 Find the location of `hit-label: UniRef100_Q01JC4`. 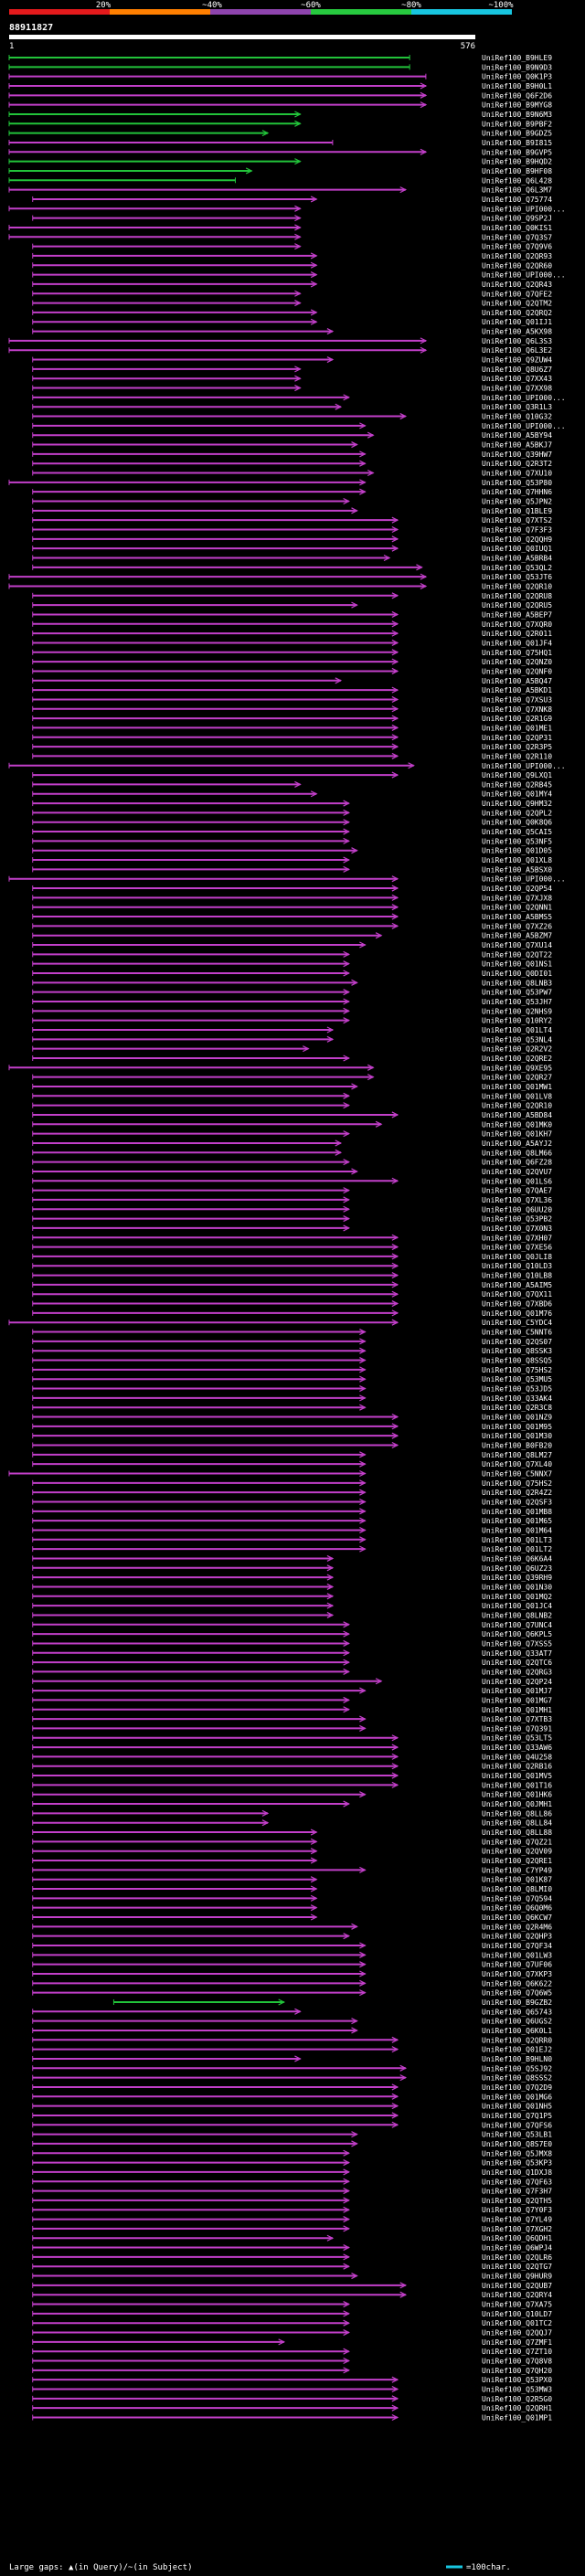

hit-label: UniRef100_Q01JC4 is located at coordinates (517, 1606).